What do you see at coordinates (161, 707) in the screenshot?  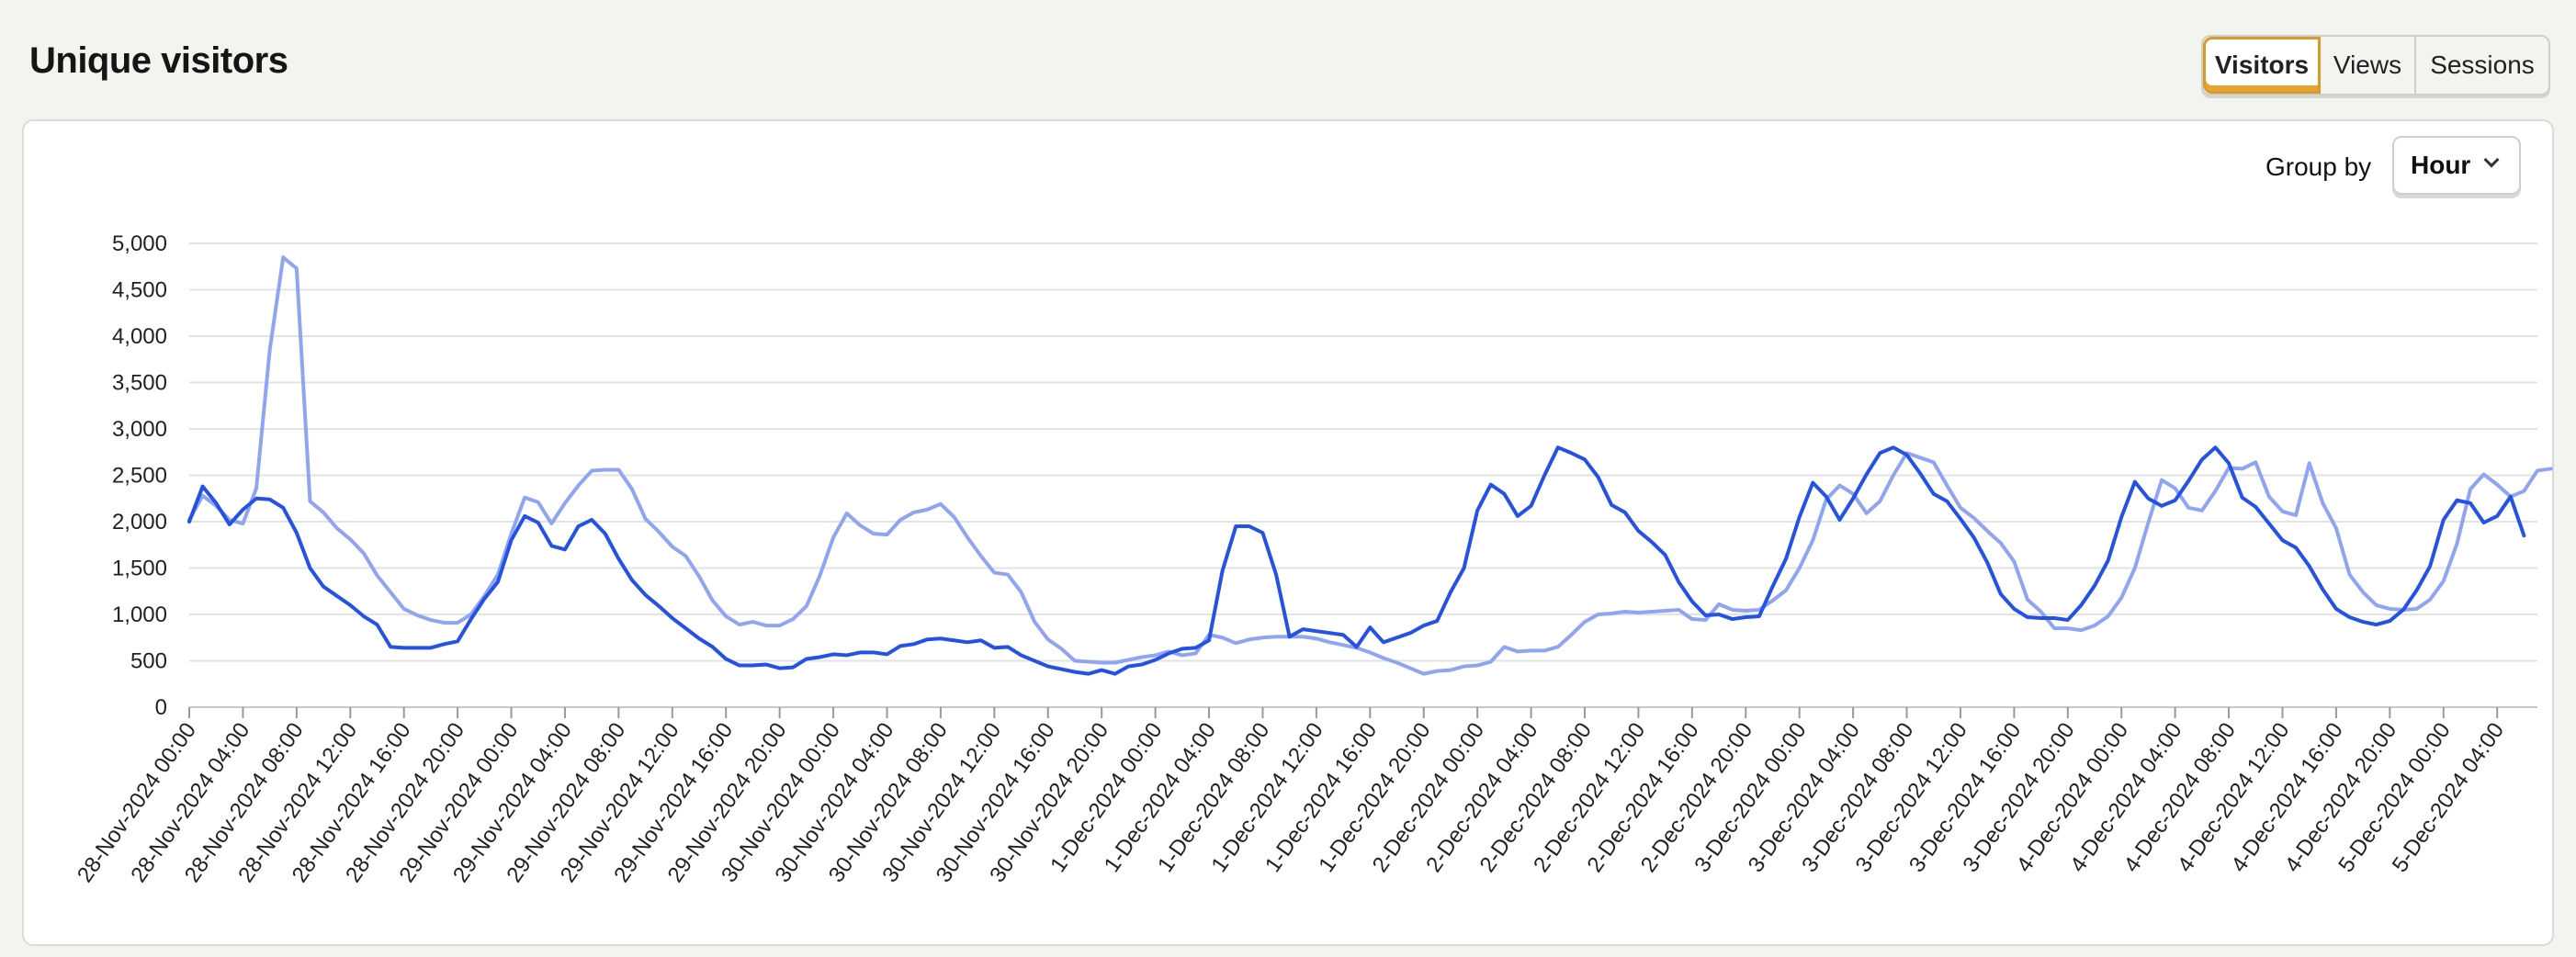 I see `y-tick-label: 0` at bounding box center [161, 707].